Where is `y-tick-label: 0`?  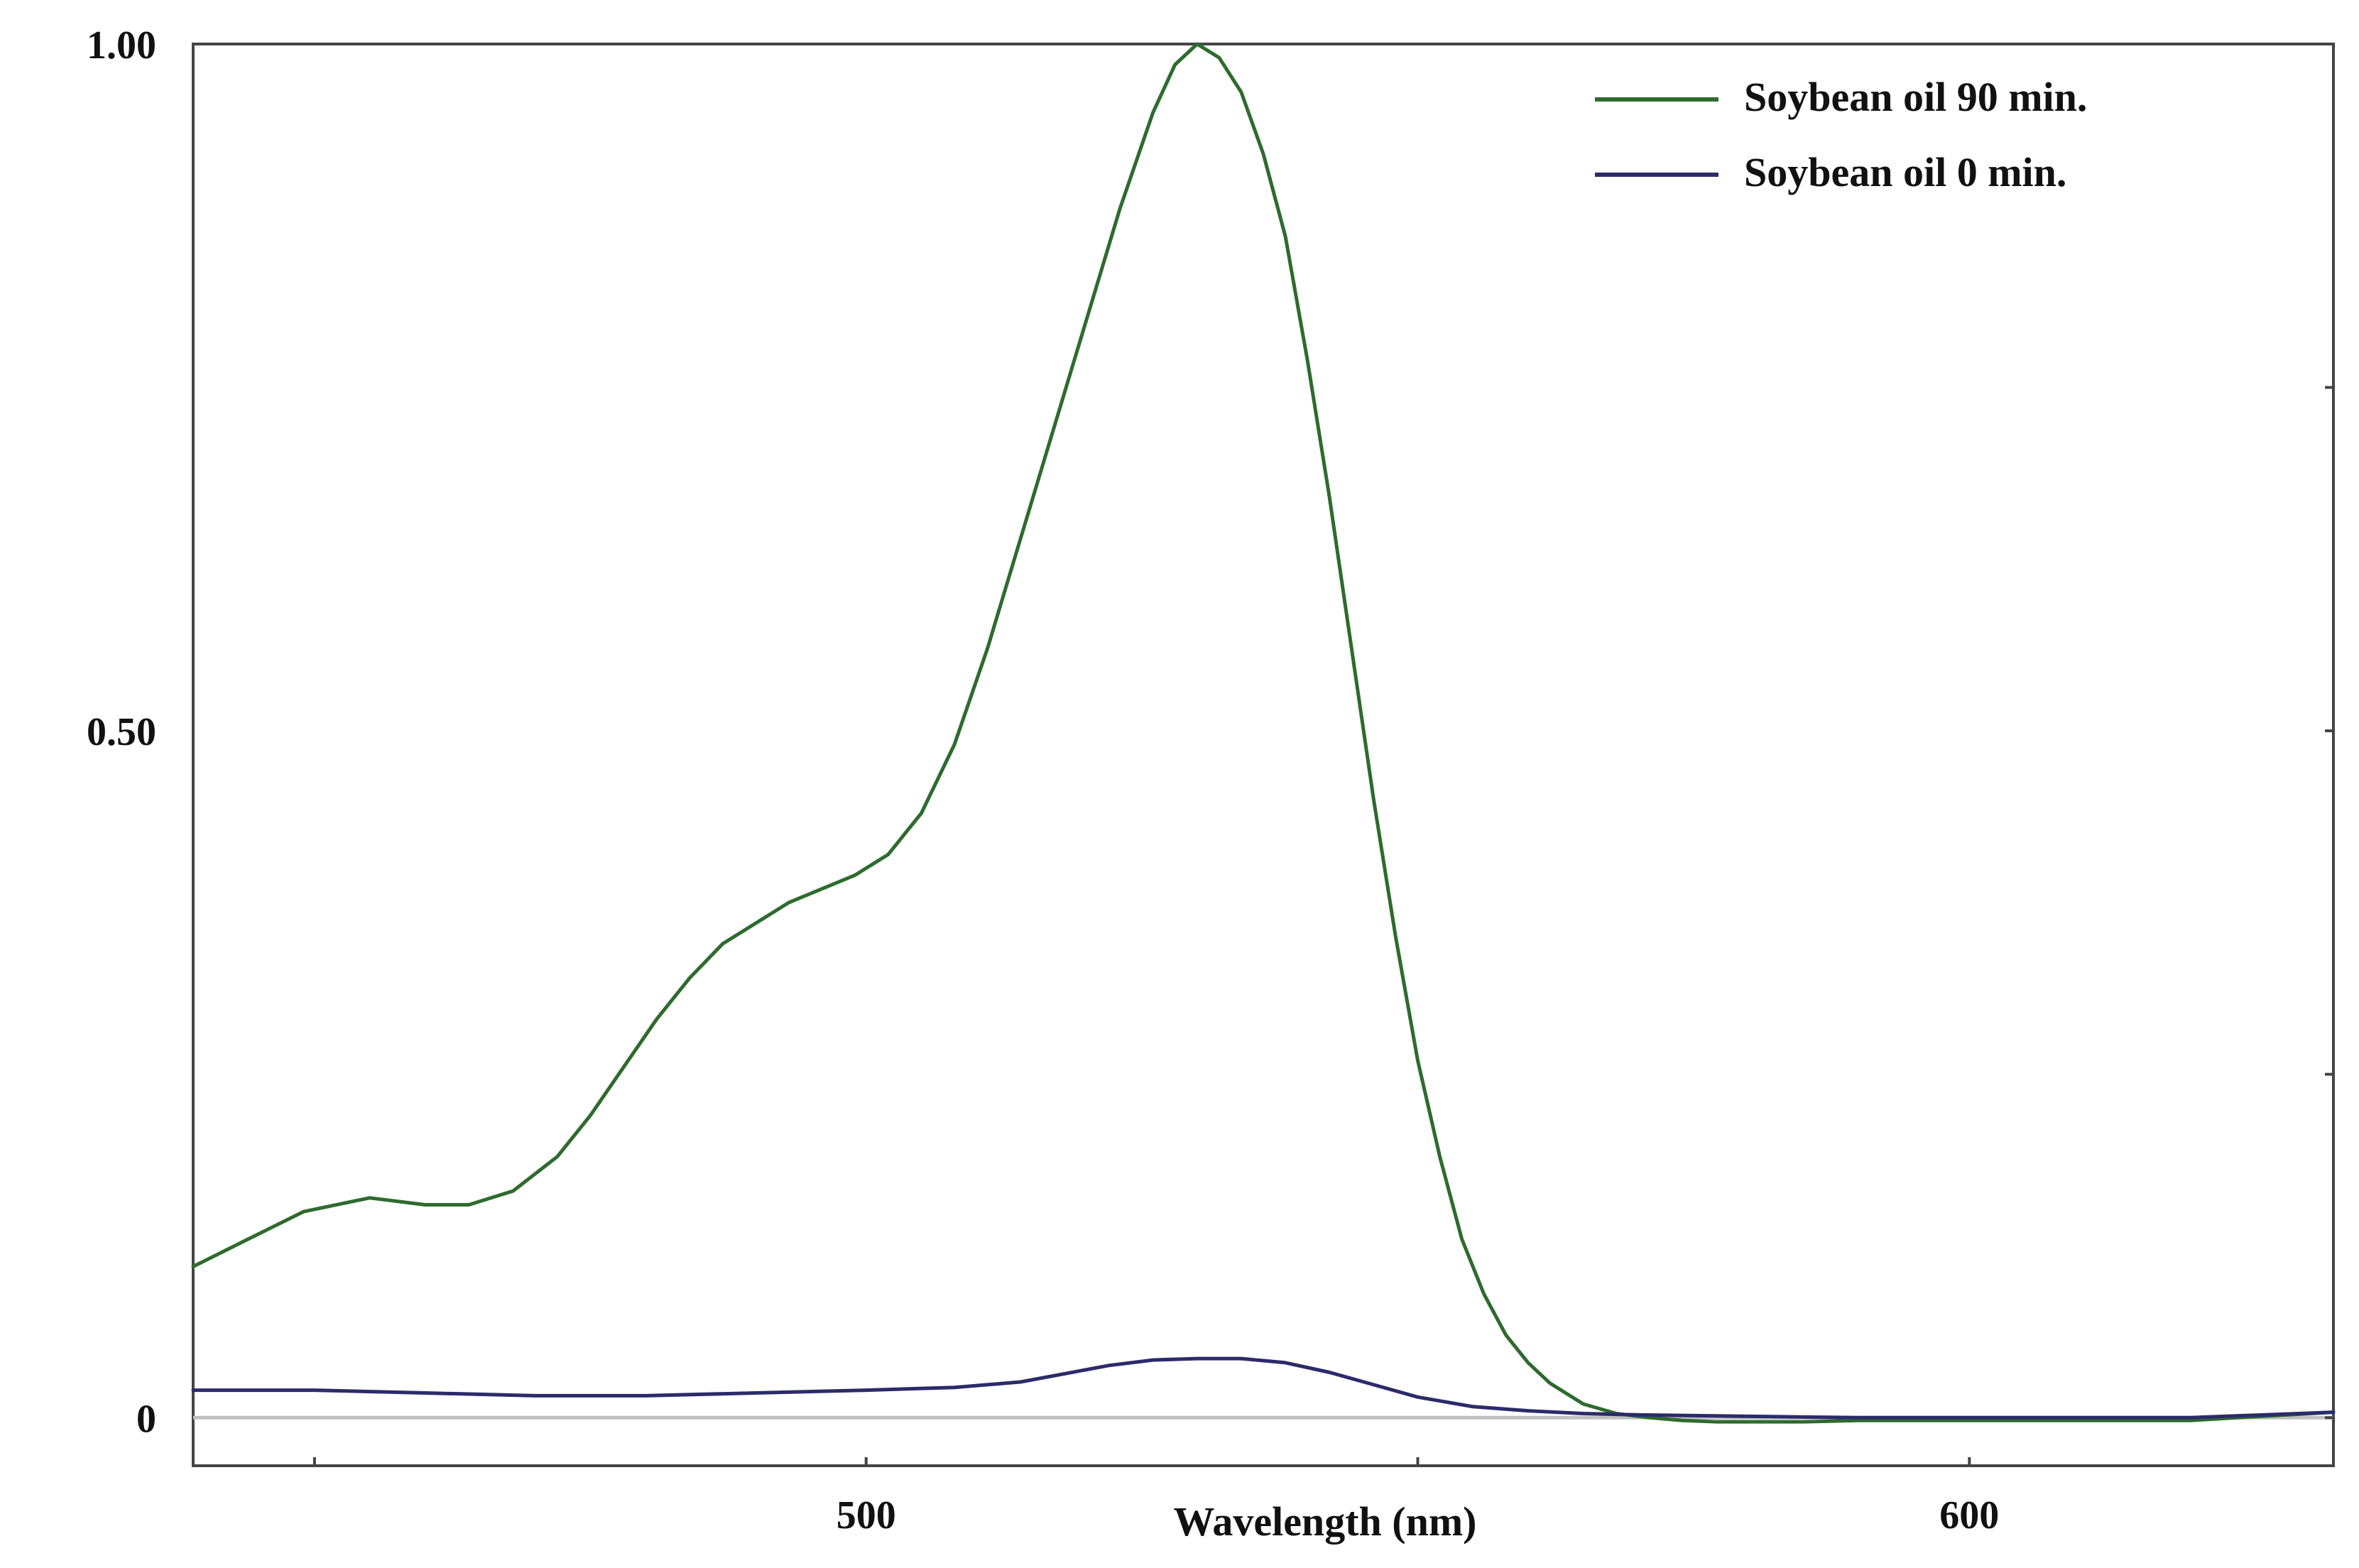 y-tick-label: 0 is located at coordinates (146, 1419).